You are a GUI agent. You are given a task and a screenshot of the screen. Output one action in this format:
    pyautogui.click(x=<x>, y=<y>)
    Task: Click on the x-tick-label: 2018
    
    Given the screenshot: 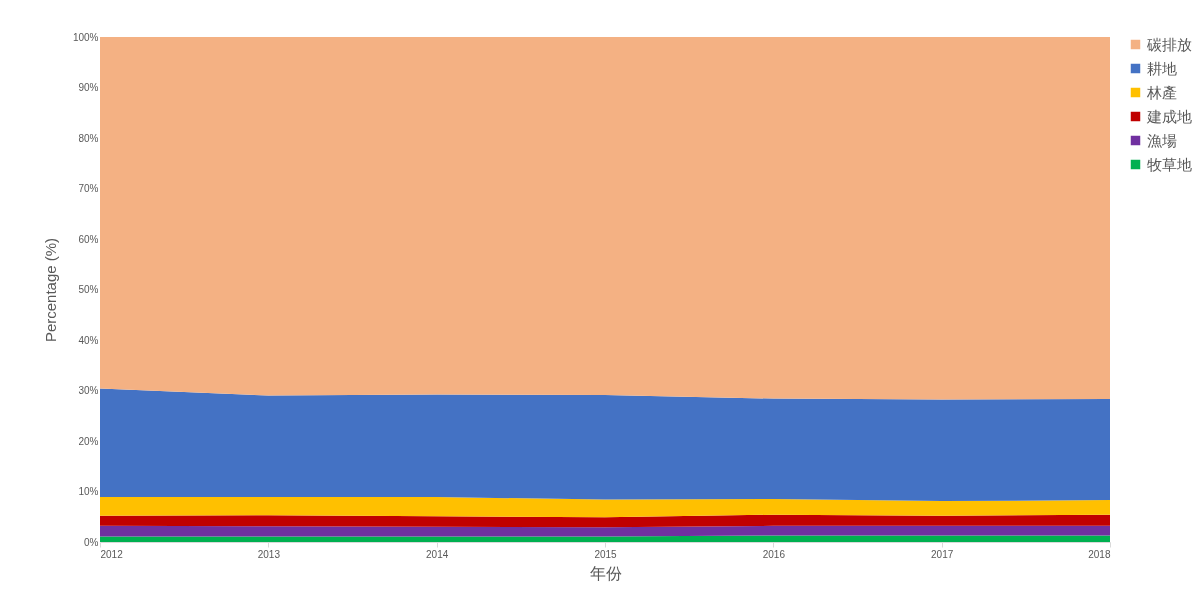 What is the action you would take?
    pyautogui.click(x=1099, y=554)
    